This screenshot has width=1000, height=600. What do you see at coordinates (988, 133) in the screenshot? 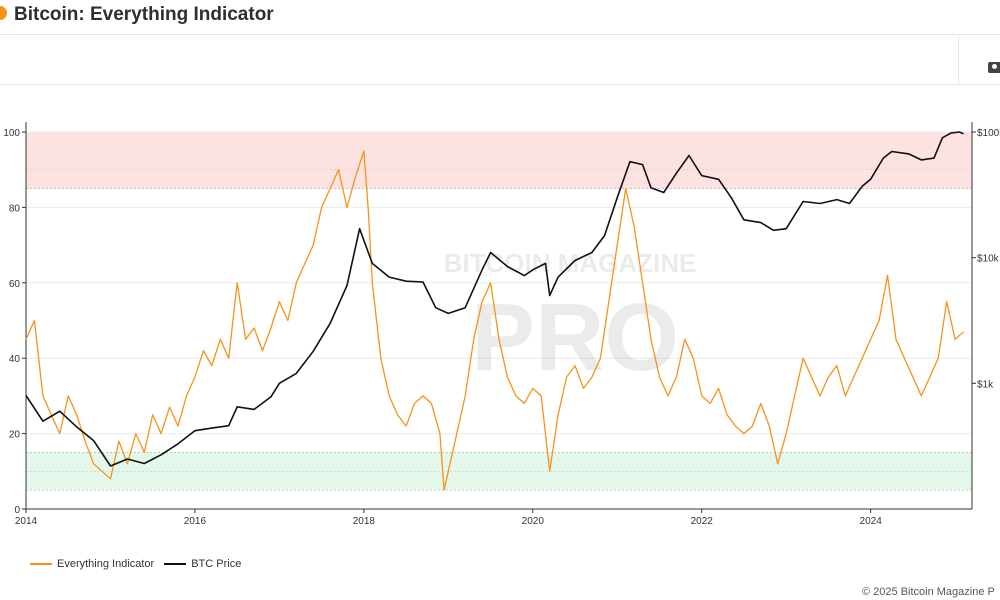
I see `y-right-tick-label: $100k` at bounding box center [988, 133].